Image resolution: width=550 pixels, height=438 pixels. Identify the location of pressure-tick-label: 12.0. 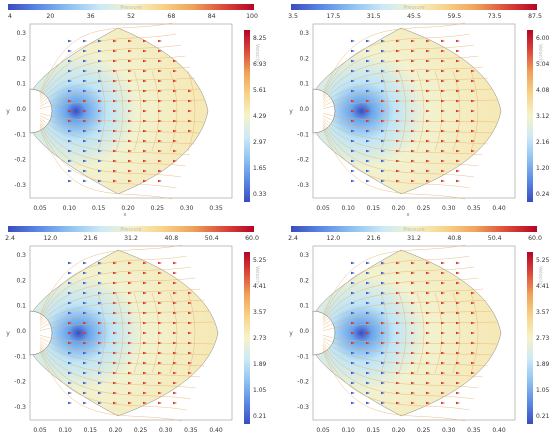
(333, 238).